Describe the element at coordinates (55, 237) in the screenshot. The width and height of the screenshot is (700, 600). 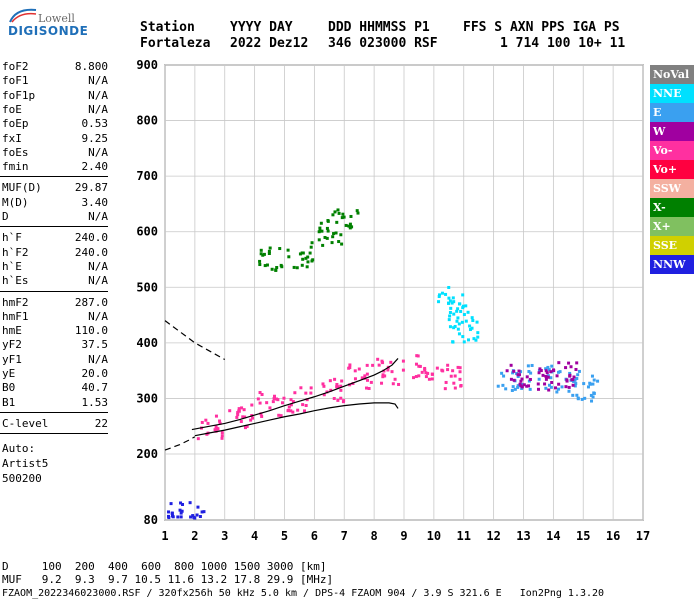
I see `param-row: h`F 240.0` at that location.